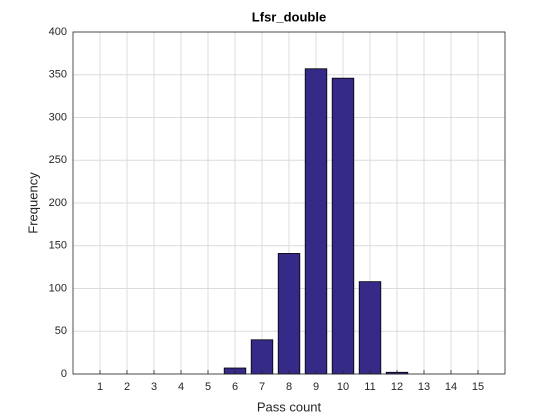 The height and width of the screenshot is (420, 560). I want to click on x-tick-label: 9, so click(316, 387).